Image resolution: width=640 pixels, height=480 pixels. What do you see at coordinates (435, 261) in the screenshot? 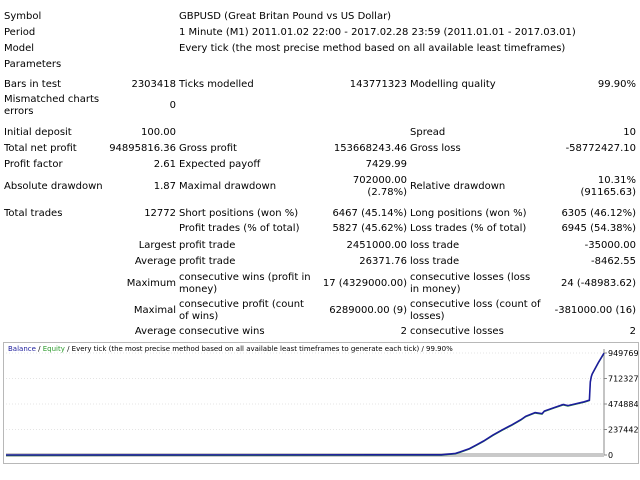
I see `average-loss-trade-label: loss trade` at bounding box center [435, 261].